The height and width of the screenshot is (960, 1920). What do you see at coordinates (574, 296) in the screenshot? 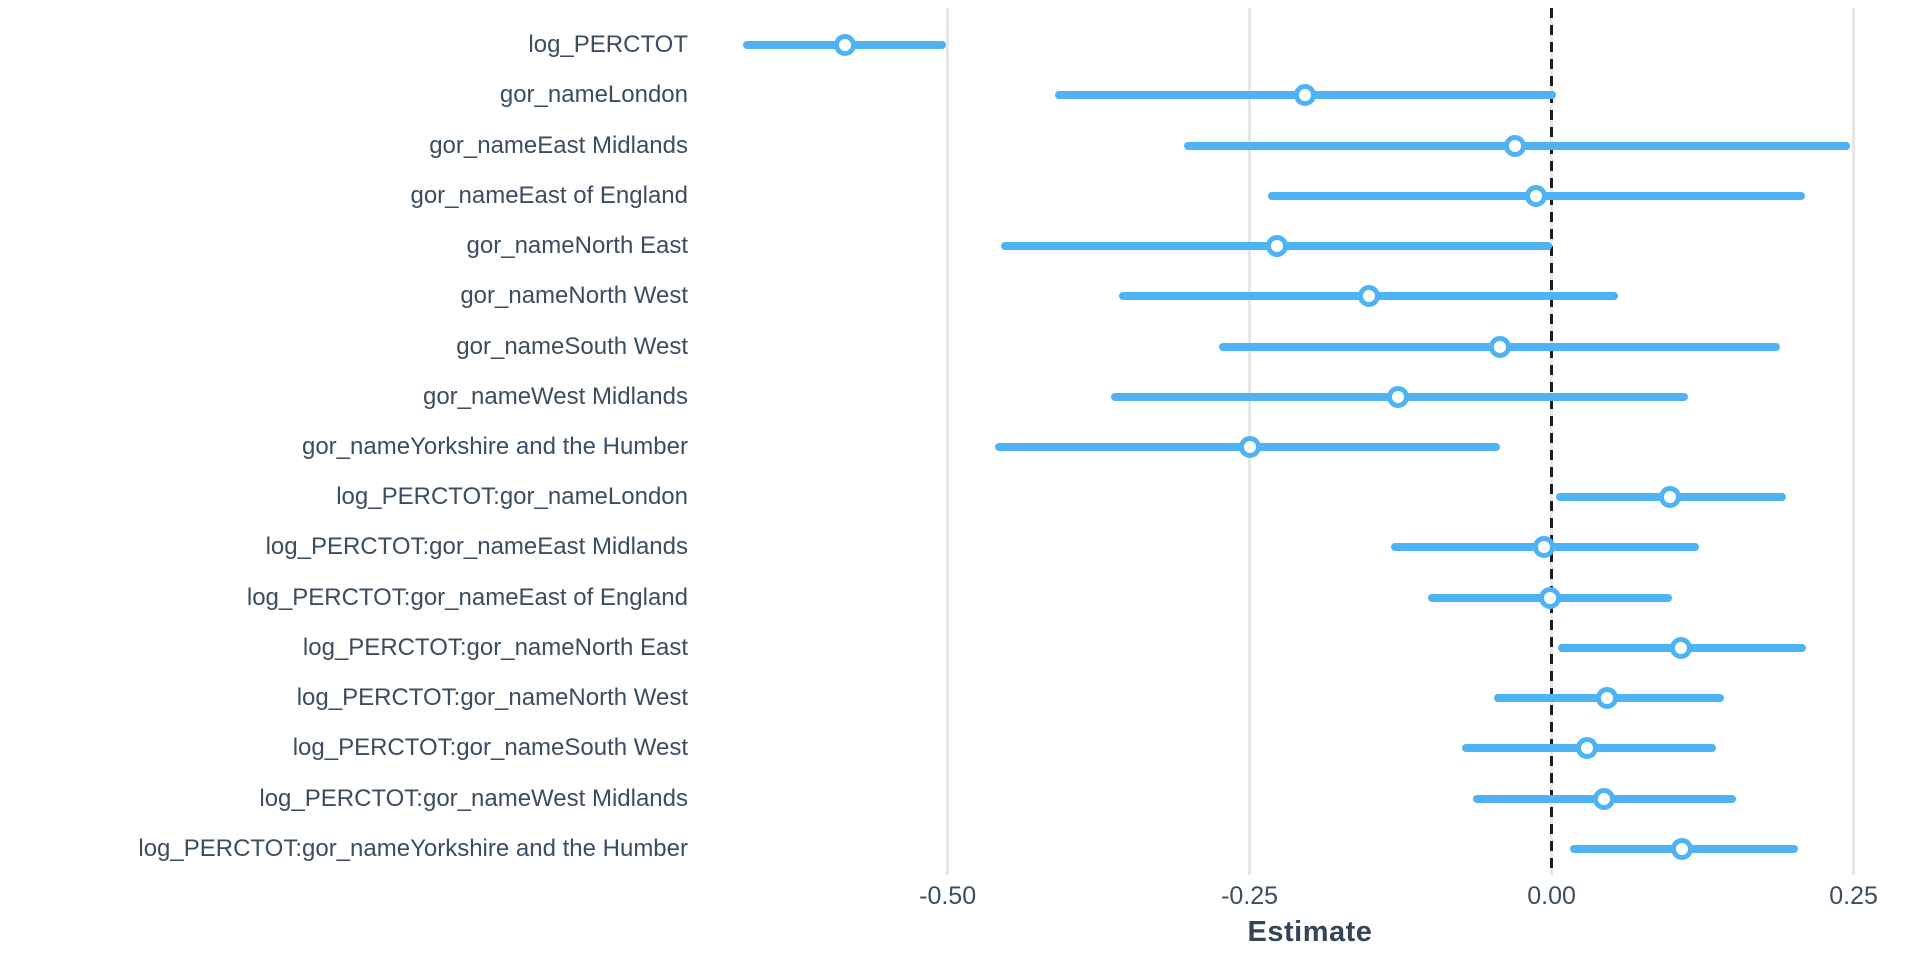
I see `y-axis-label: gor_nameNorth West` at bounding box center [574, 296].